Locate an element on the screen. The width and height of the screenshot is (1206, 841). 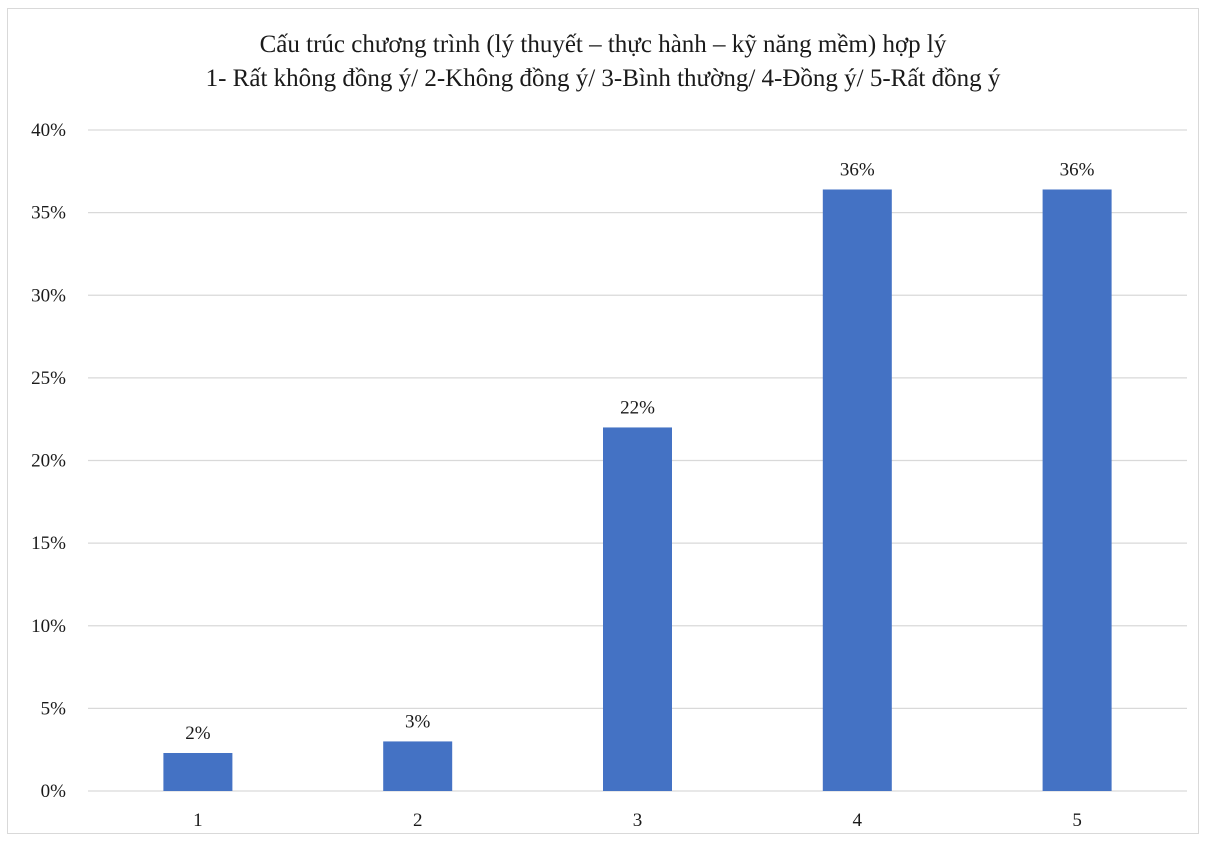
data-label: 2% is located at coordinates (198, 733).